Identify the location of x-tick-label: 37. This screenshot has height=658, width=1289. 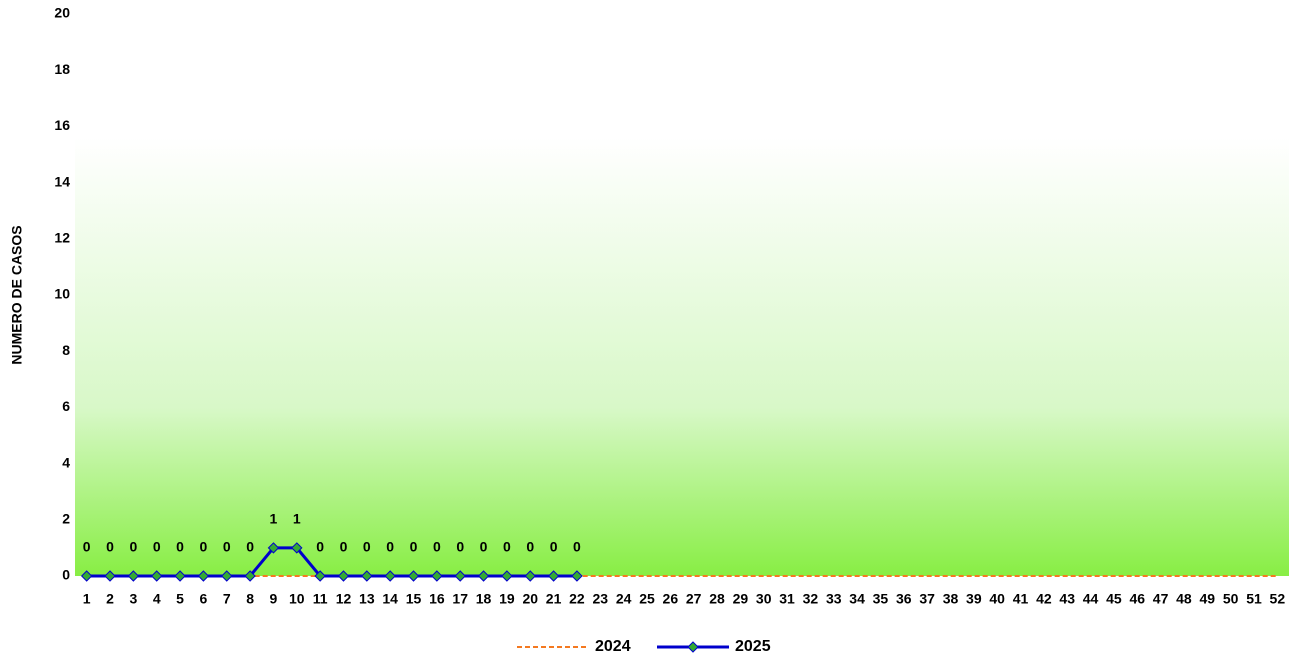
(927, 599).